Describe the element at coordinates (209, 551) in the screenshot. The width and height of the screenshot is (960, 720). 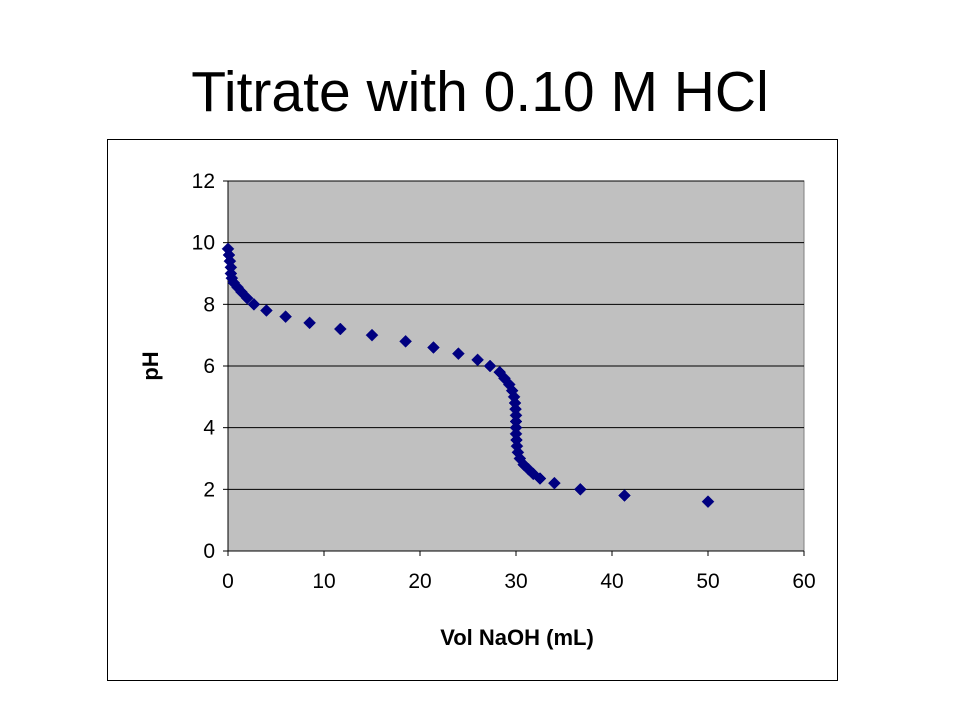
I see `y-tick-label: 0` at that location.